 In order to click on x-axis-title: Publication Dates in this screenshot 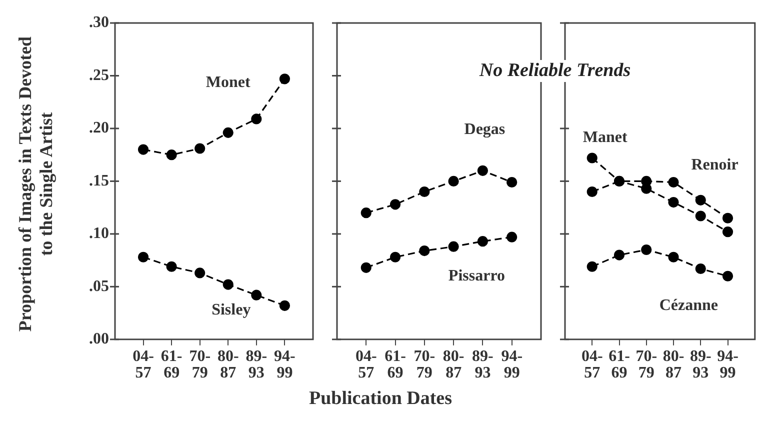, I will do `click(381, 399)`.